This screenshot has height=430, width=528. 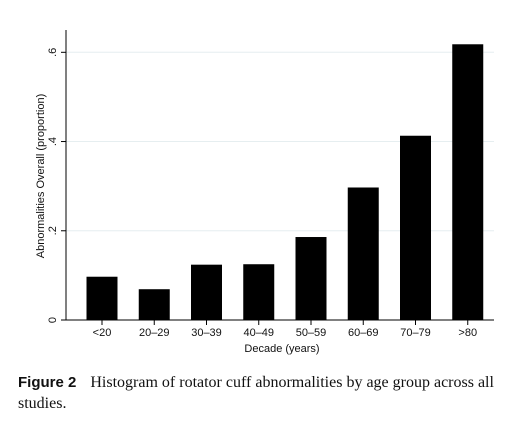 What do you see at coordinates (53, 52) in the screenshot?
I see `y-tick-label: .6` at bounding box center [53, 52].